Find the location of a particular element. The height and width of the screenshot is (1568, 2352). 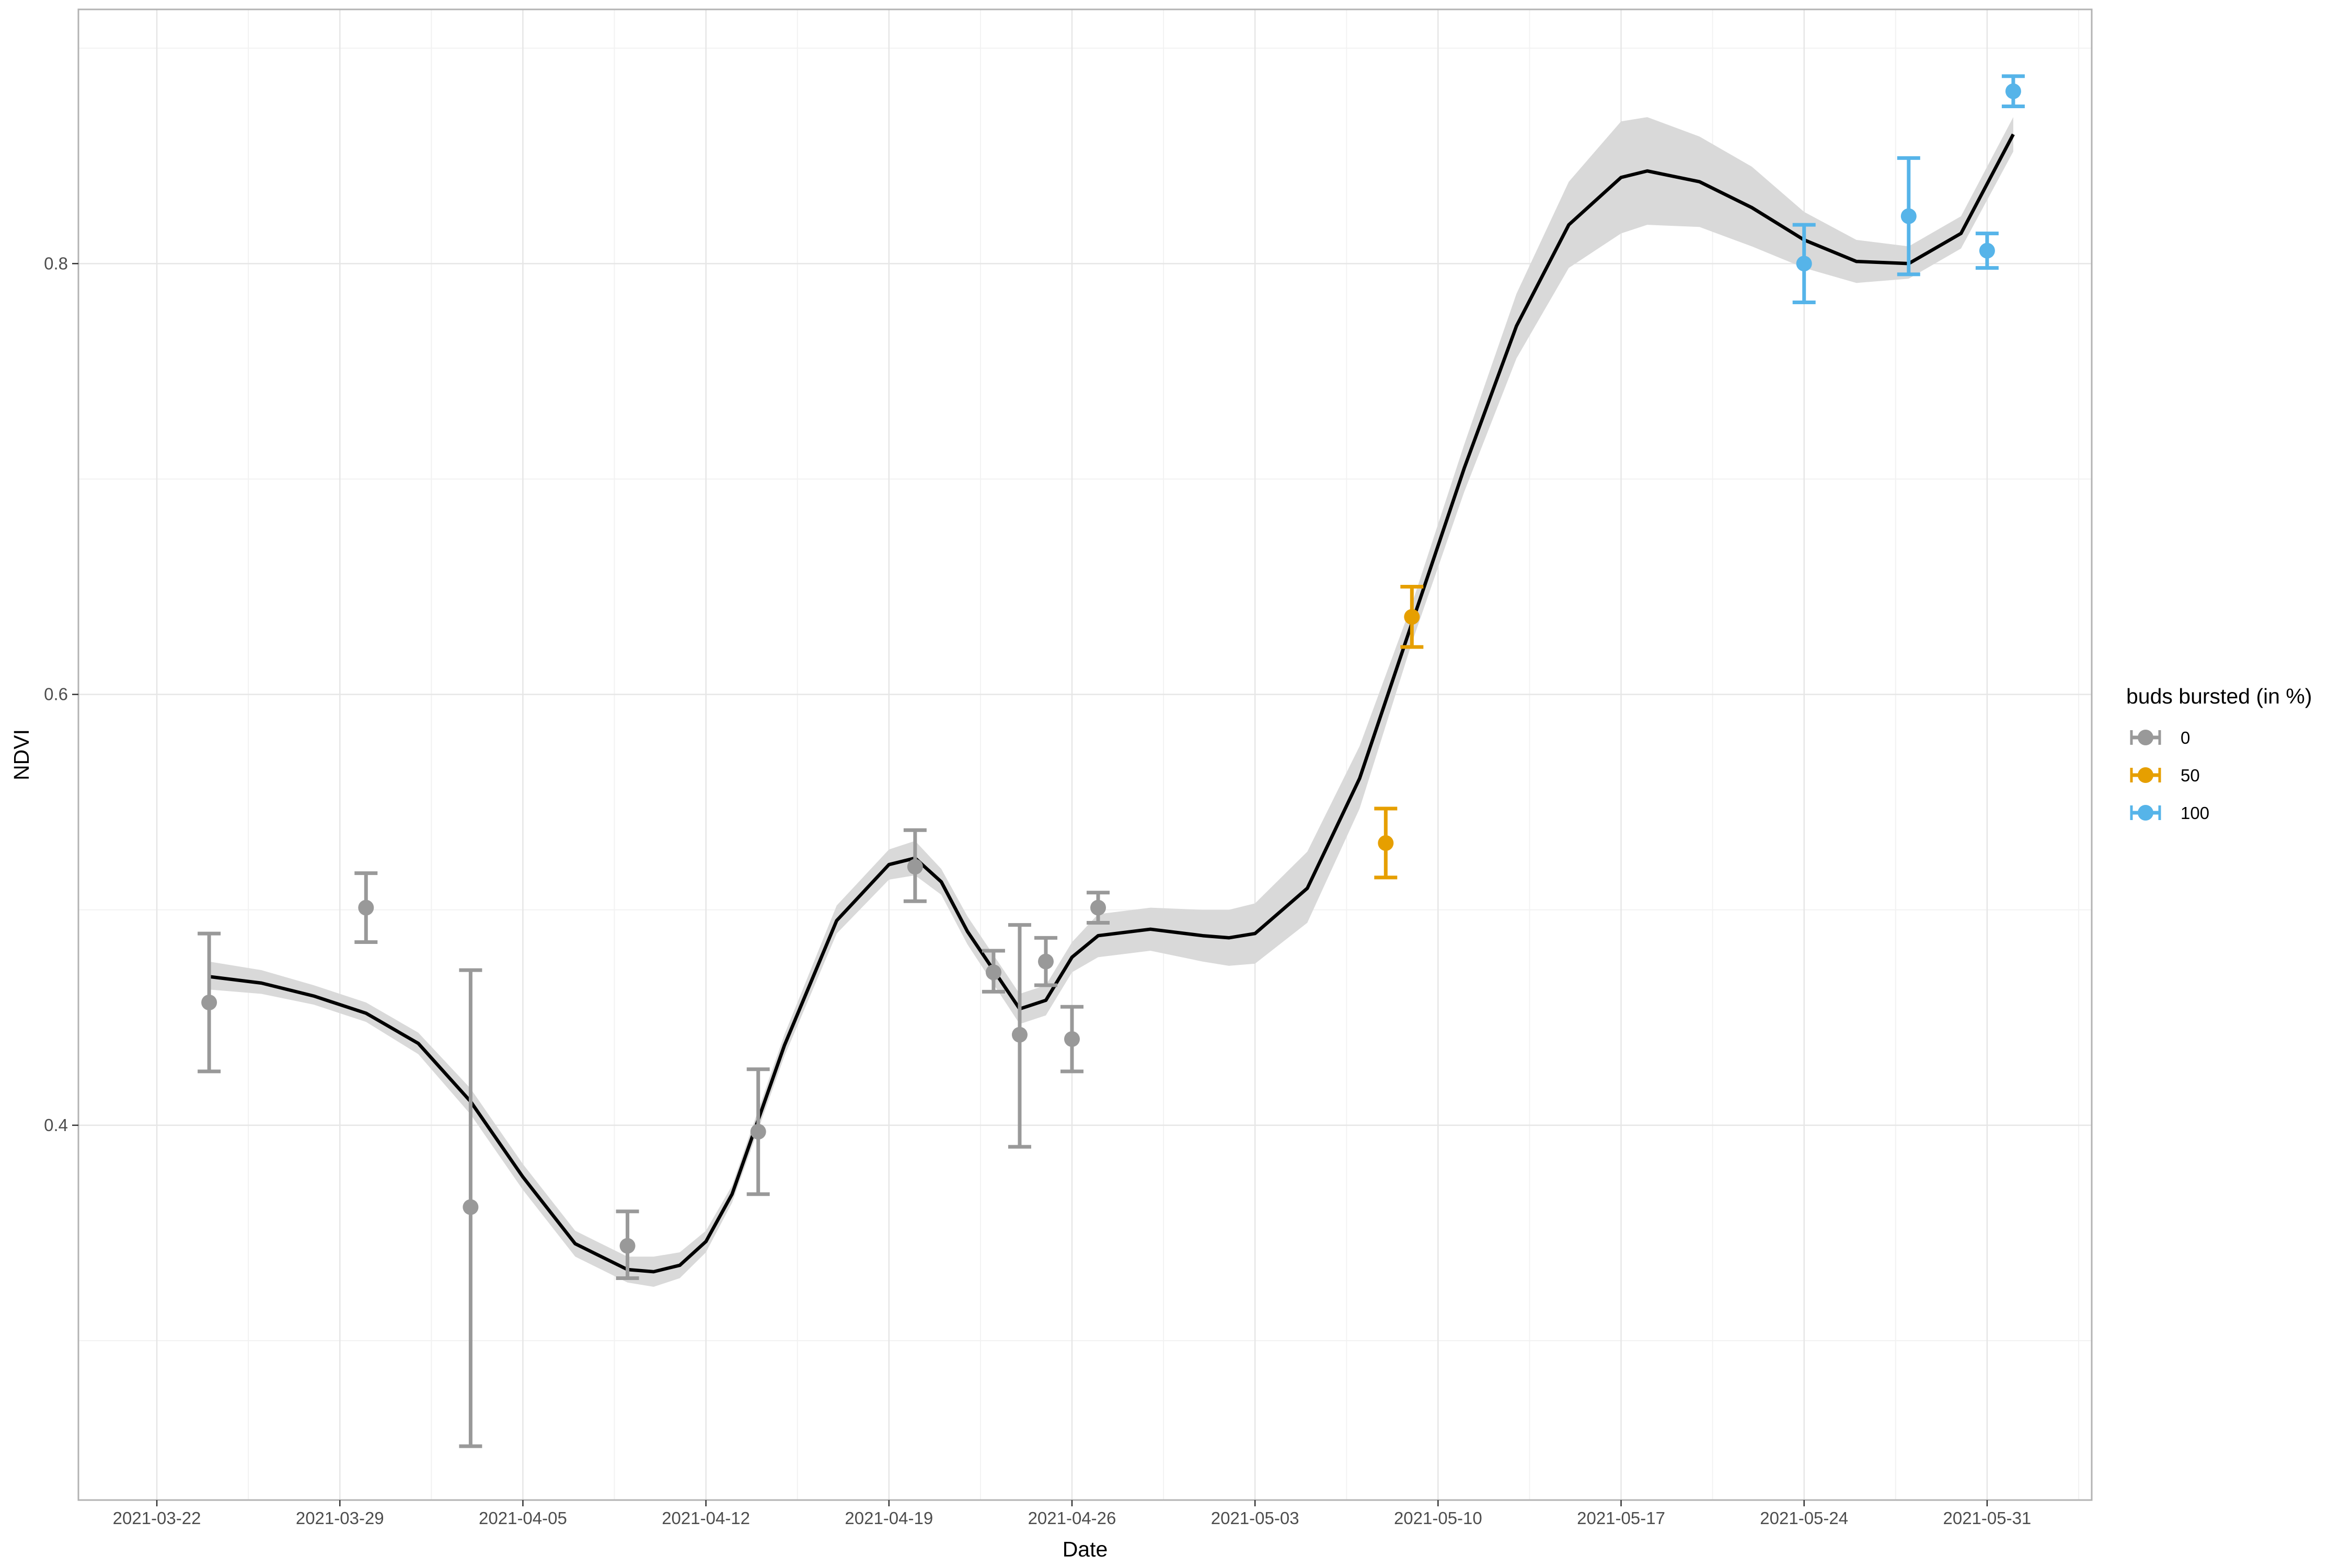

legend-title: buds bursted (in %) is located at coordinates (2219, 696).